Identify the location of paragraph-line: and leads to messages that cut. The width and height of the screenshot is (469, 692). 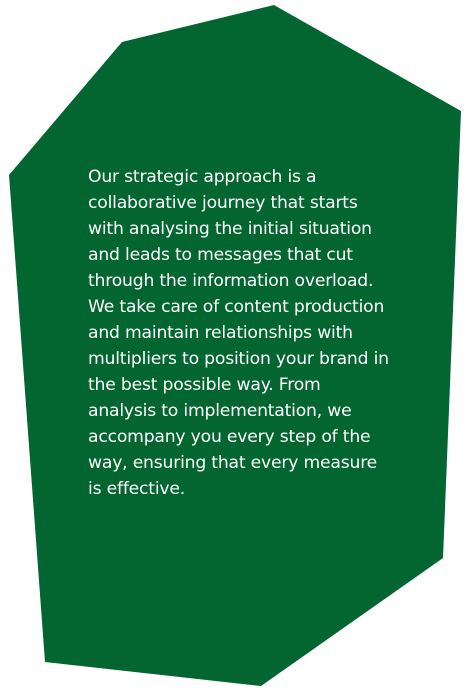
(220, 255).